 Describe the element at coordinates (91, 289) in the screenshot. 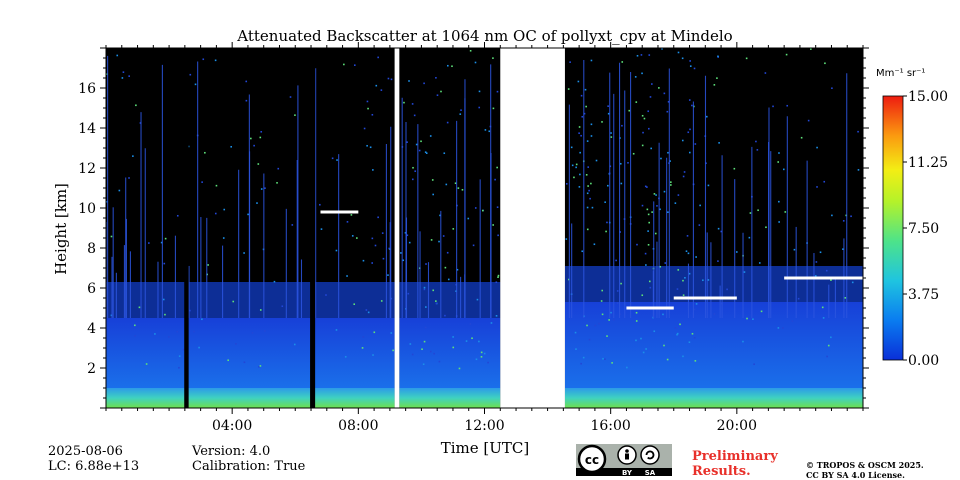

I see `y-tick-label: 6` at that location.